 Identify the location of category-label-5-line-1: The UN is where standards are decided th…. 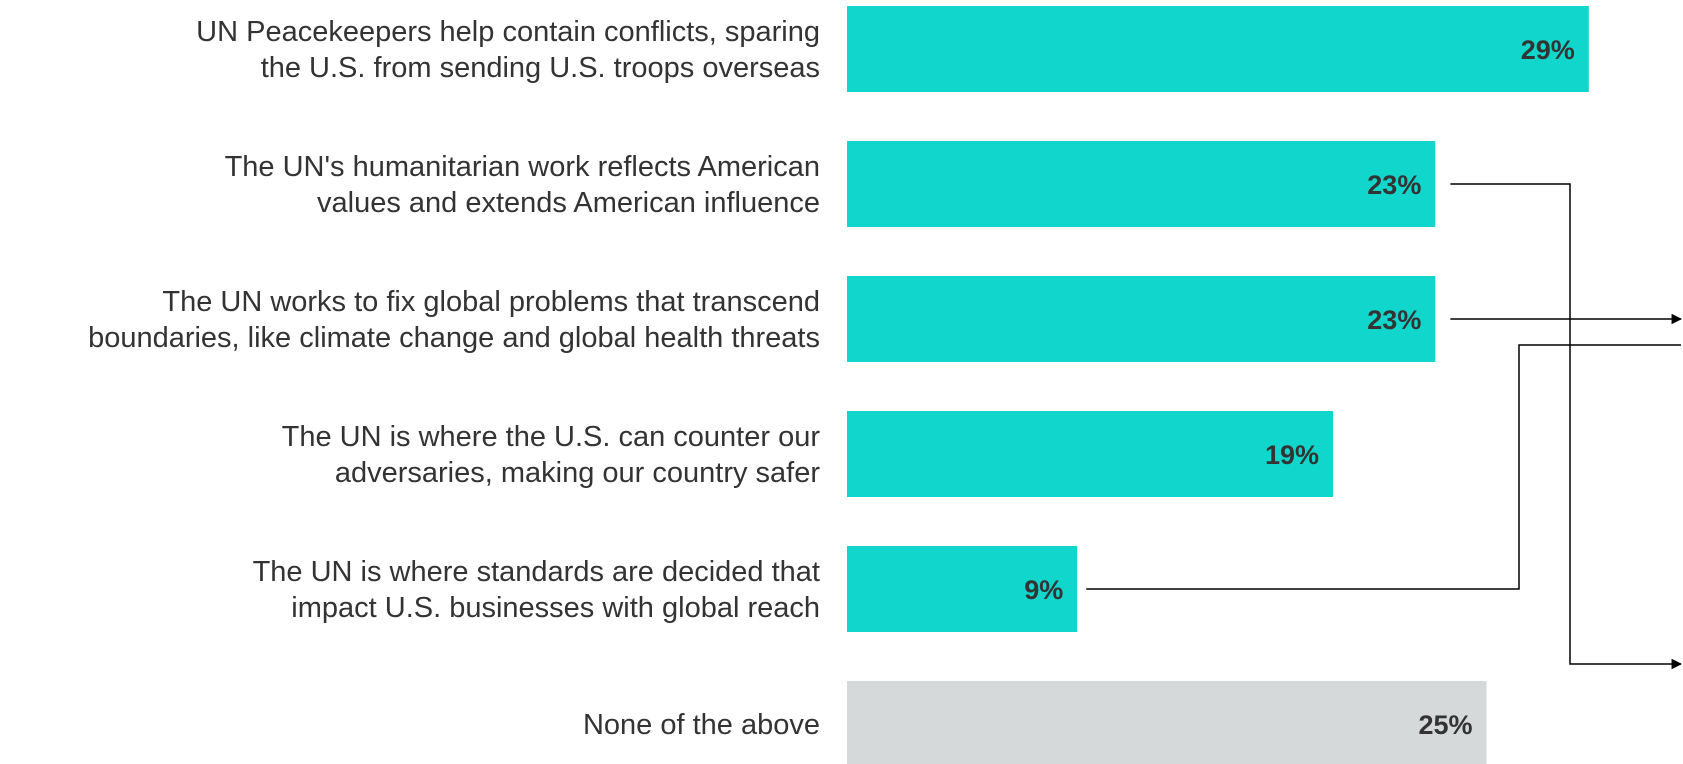
(536, 572).